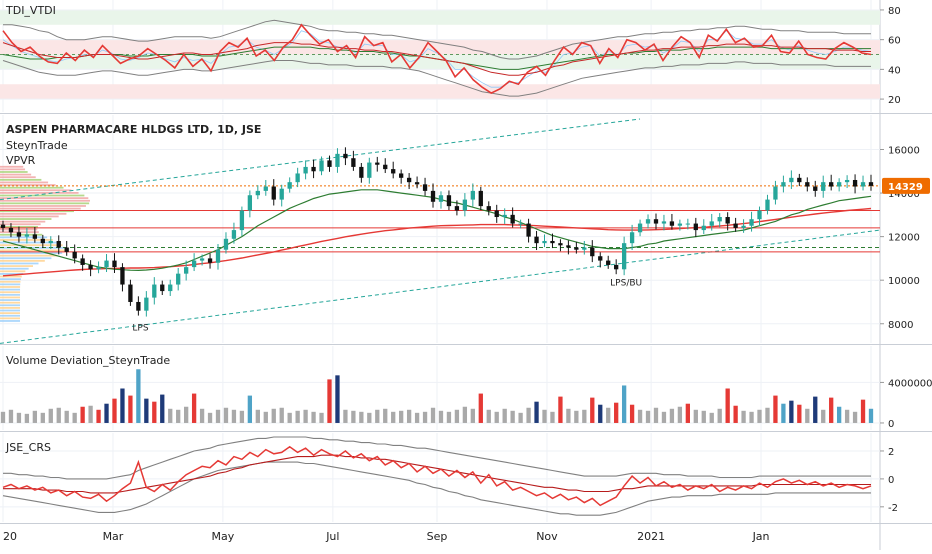  I want to click on x-tick-label: Jan, so click(761, 536).